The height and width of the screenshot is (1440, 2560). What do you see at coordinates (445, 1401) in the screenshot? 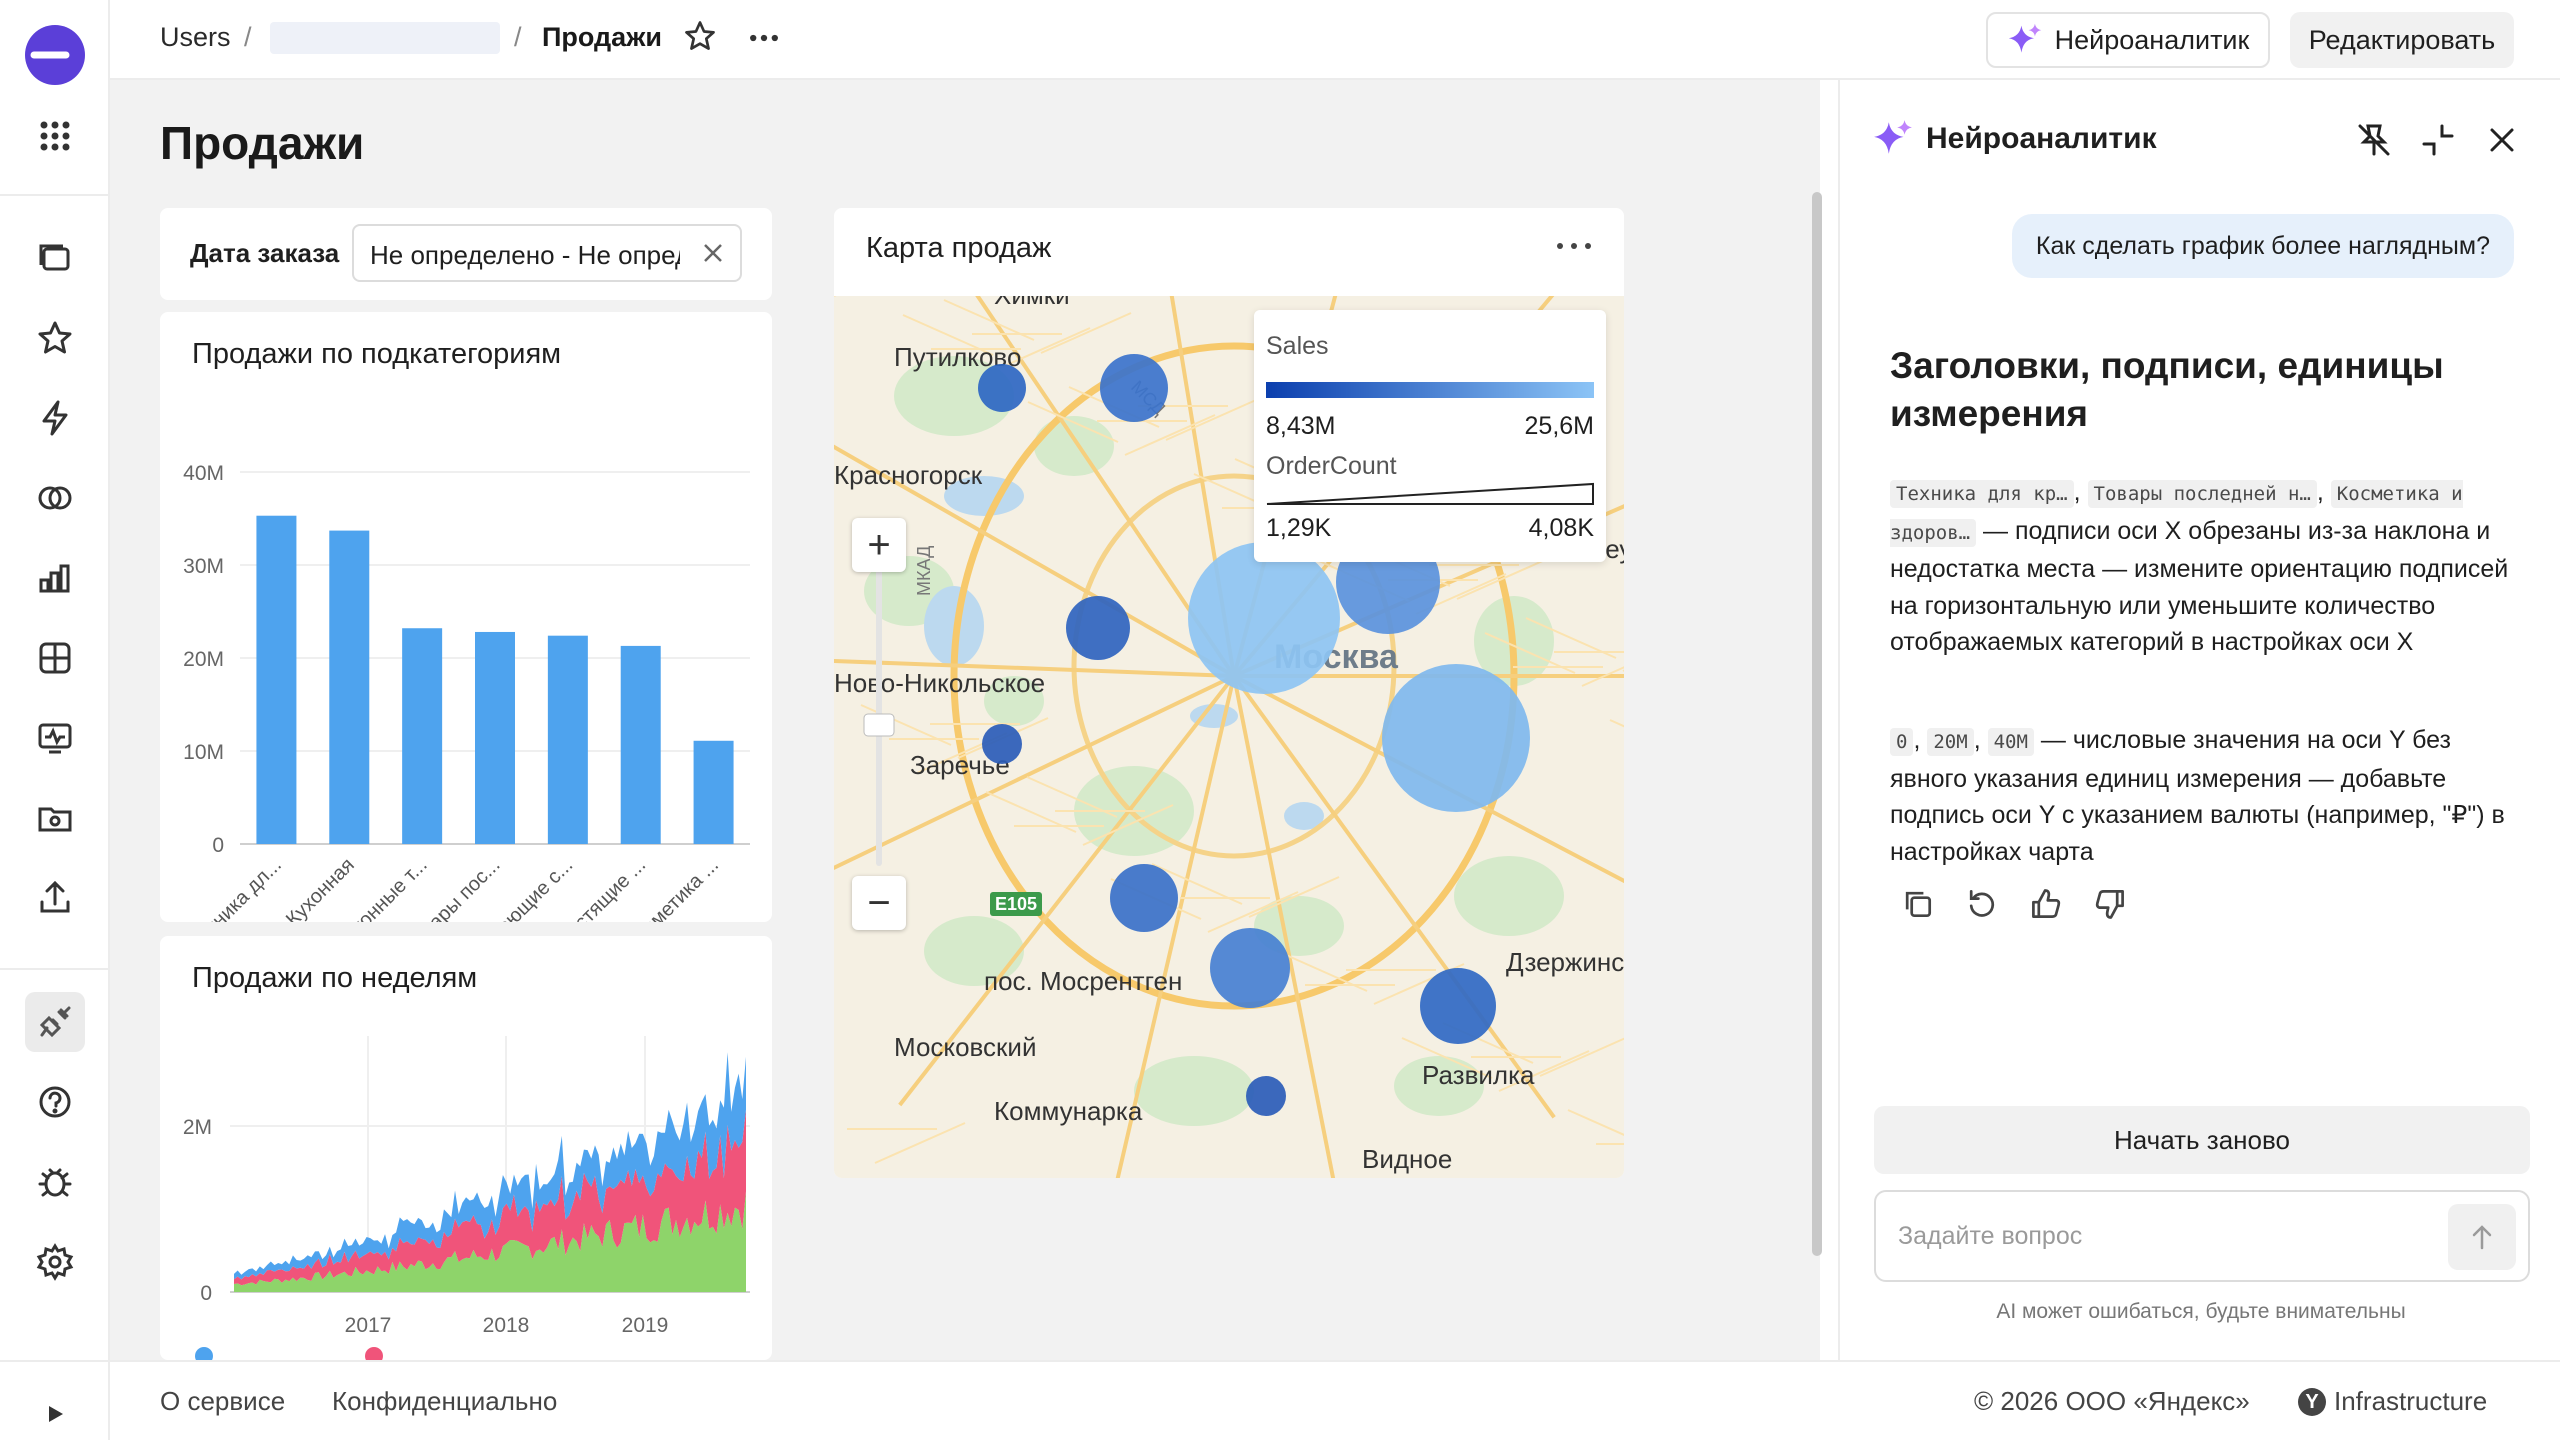
I see `footer-privacy-link: Конфиденциально` at bounding box center [445, 1401].